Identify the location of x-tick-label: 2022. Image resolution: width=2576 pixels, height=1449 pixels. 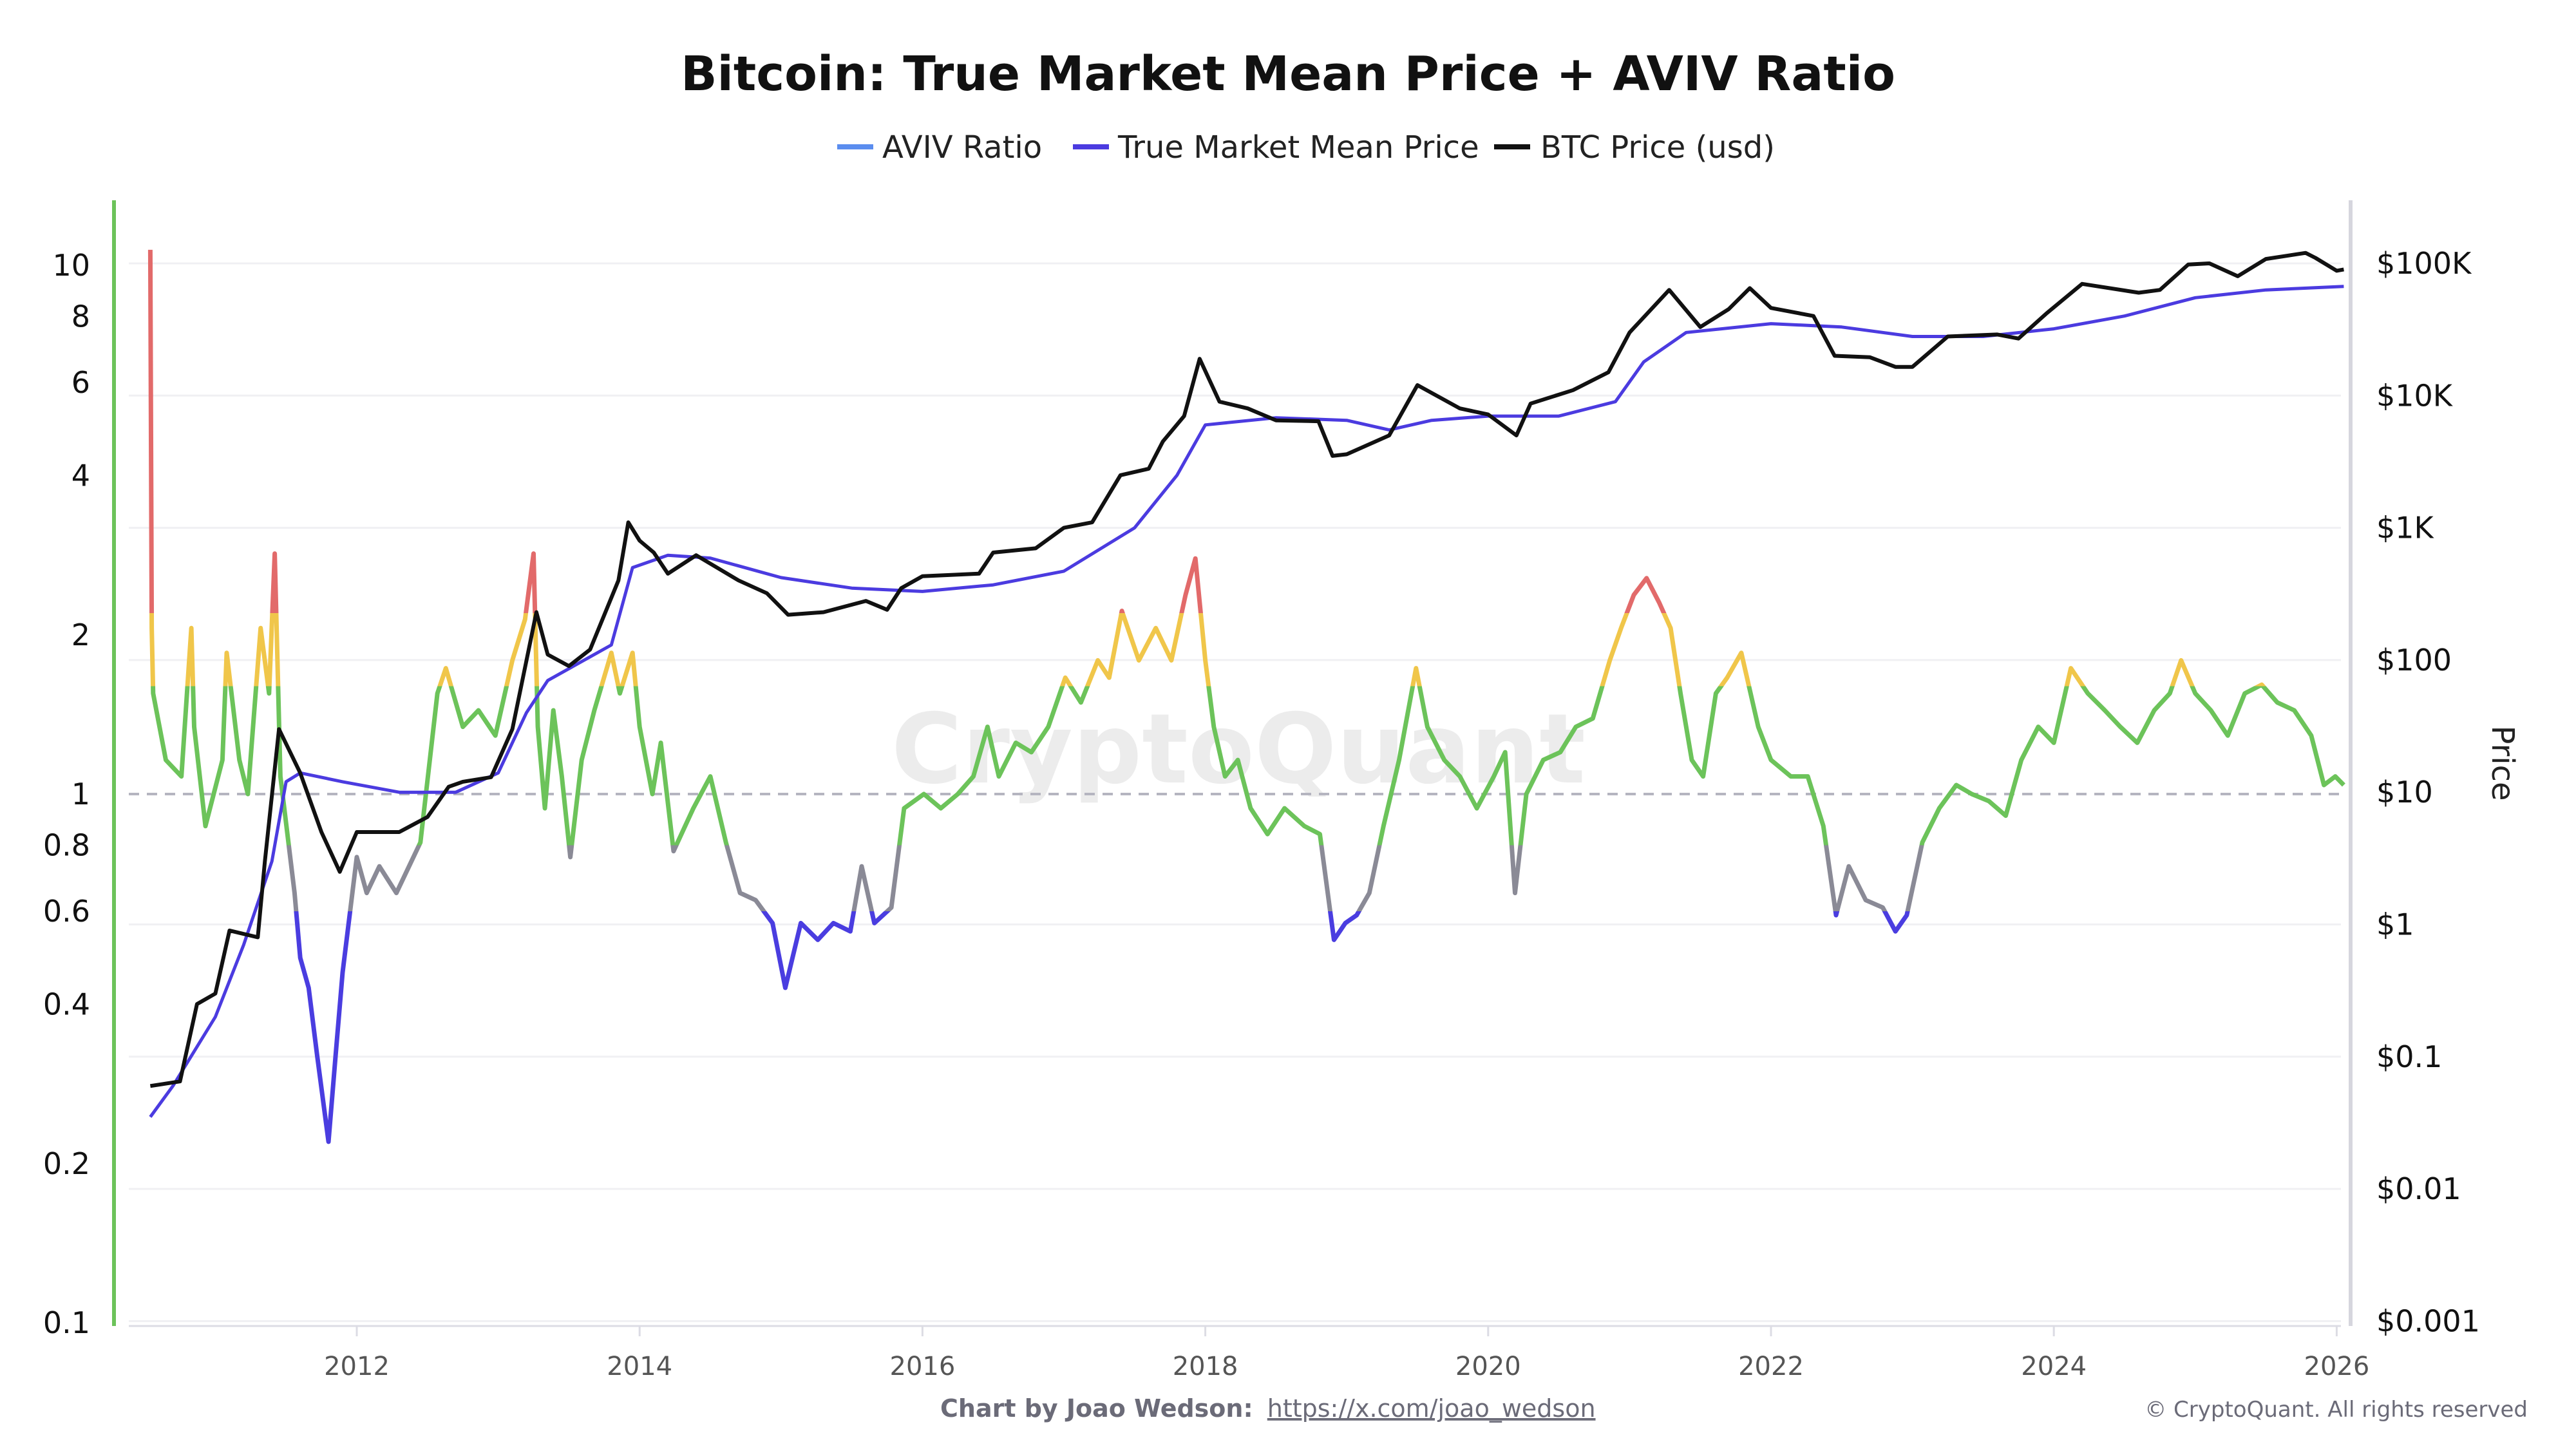
(1771, 1366).